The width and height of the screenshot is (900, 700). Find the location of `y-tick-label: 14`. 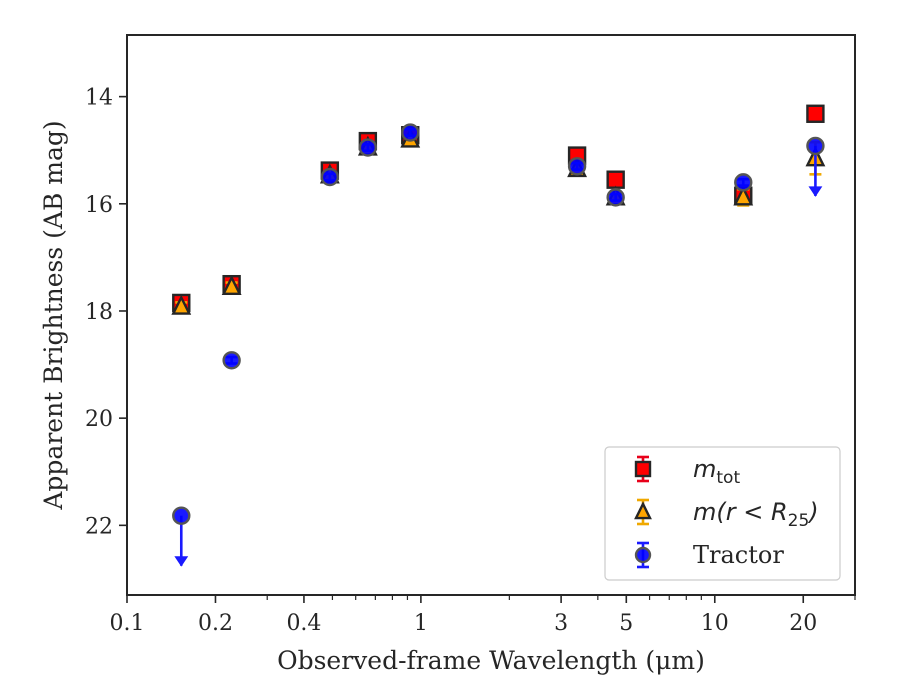

y-tick-label: 14 is located at coordinates (99, 98).